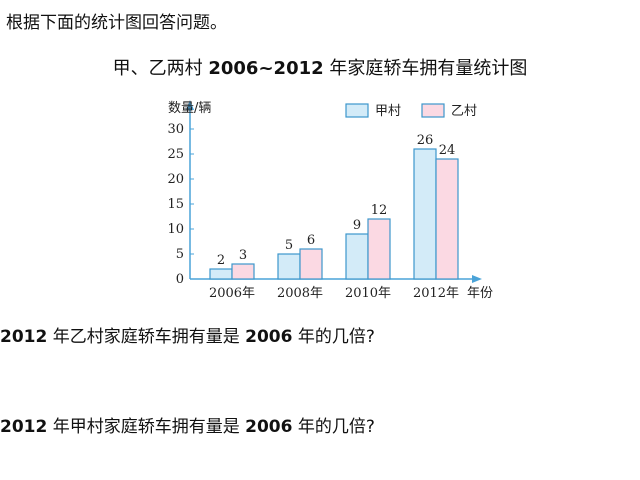 The width and height of the screenshot is (640, 480). What do you see at coordinates (146, 337) in the screenshot?
I see `question-1-text: 年乙村家庭轿车拥有量是` at bounding box center [146, 337].